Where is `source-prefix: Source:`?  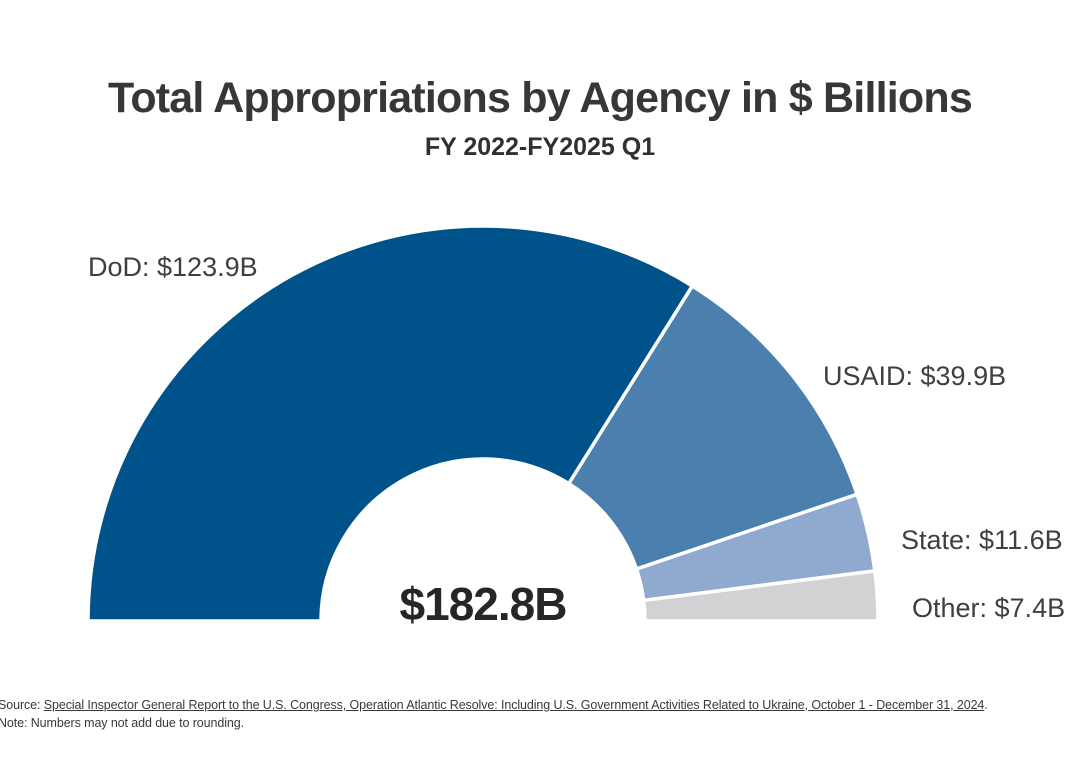 source-prefix: Source: is located at coordinates (22, 705).